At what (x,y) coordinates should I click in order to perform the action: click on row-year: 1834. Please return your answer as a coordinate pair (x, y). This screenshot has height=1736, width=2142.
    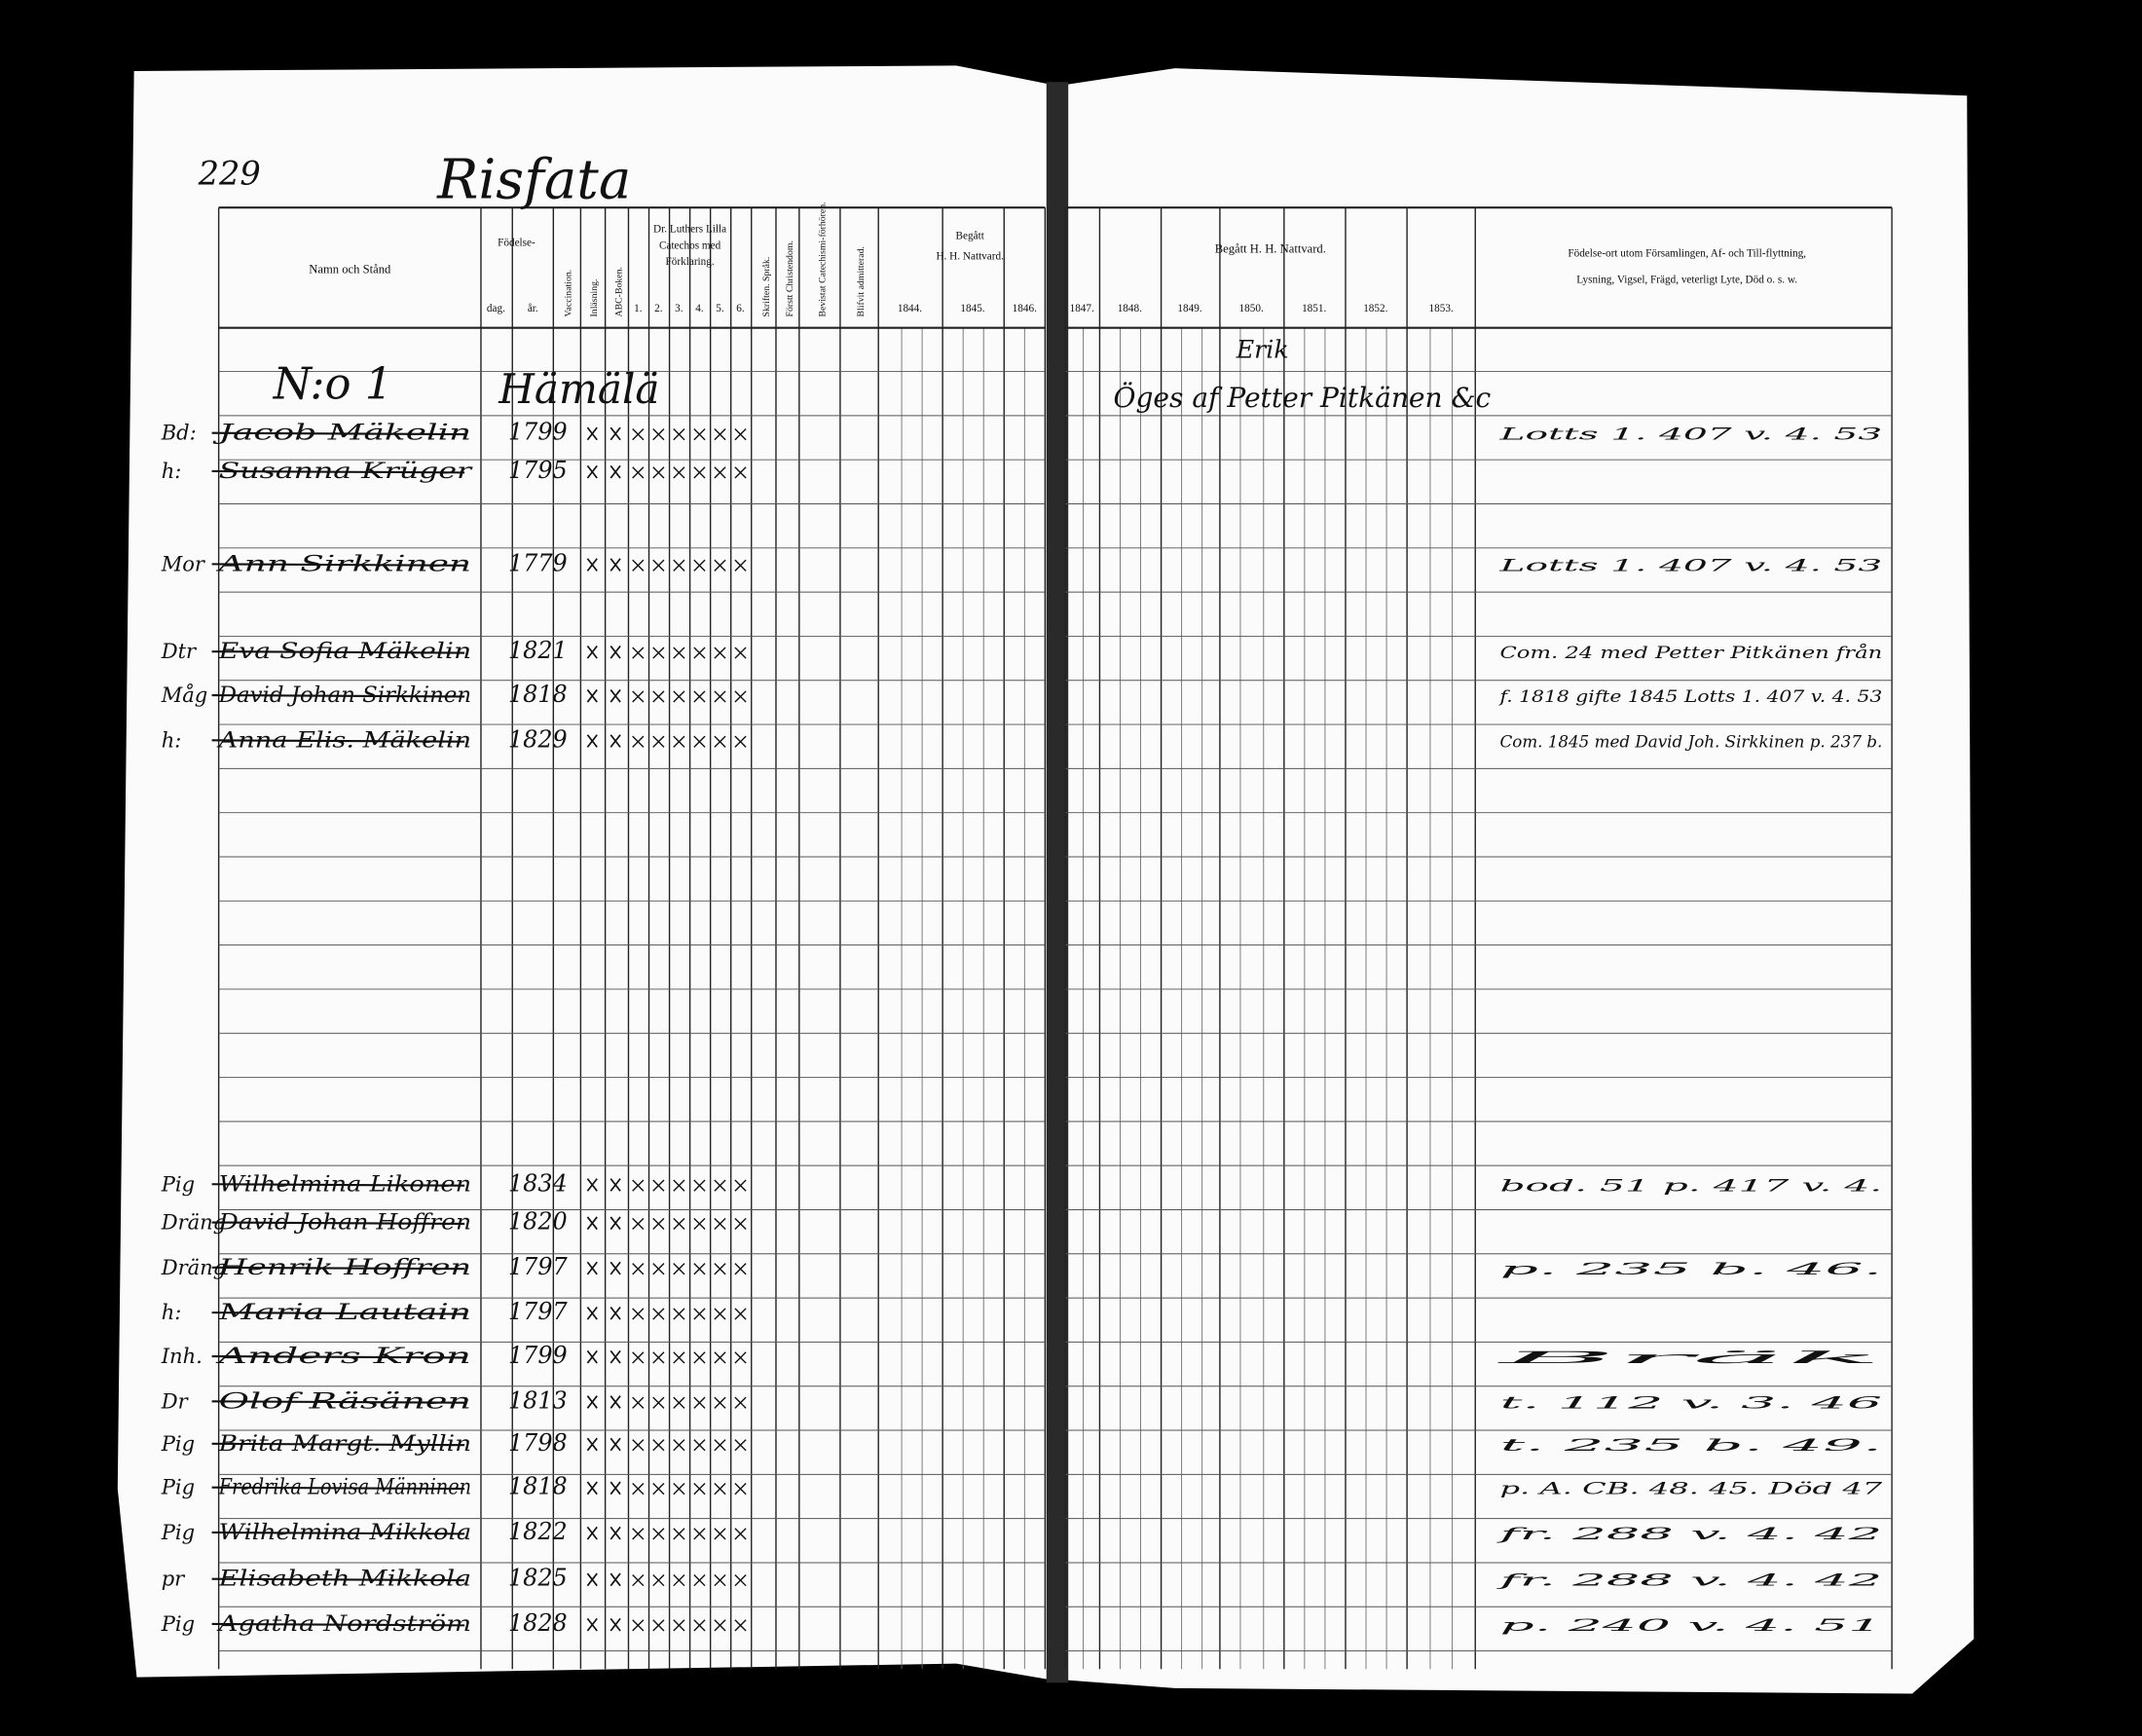
    Looking at the image, I should click on (538, 1183).